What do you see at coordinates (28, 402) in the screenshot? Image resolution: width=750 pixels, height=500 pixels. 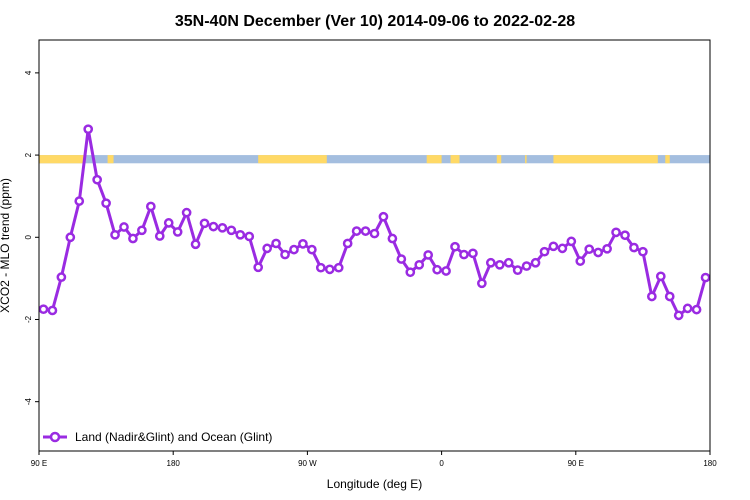 I see `y-tick-label: -4` at bounding box center [28, 402].